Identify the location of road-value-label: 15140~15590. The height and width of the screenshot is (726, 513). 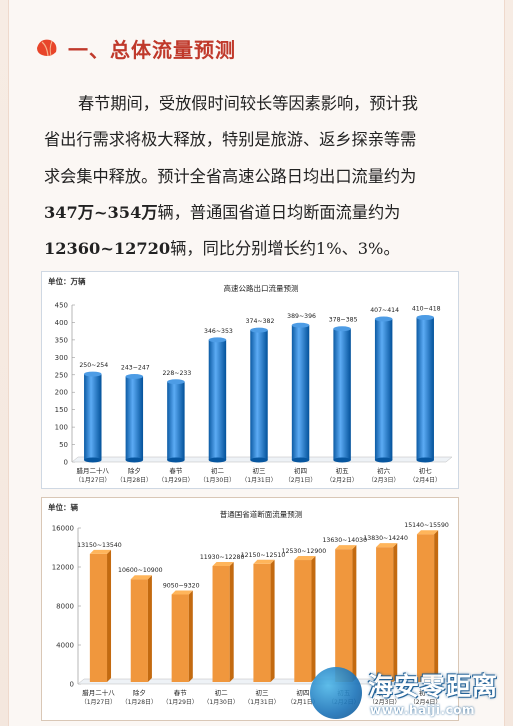
(426, 525).